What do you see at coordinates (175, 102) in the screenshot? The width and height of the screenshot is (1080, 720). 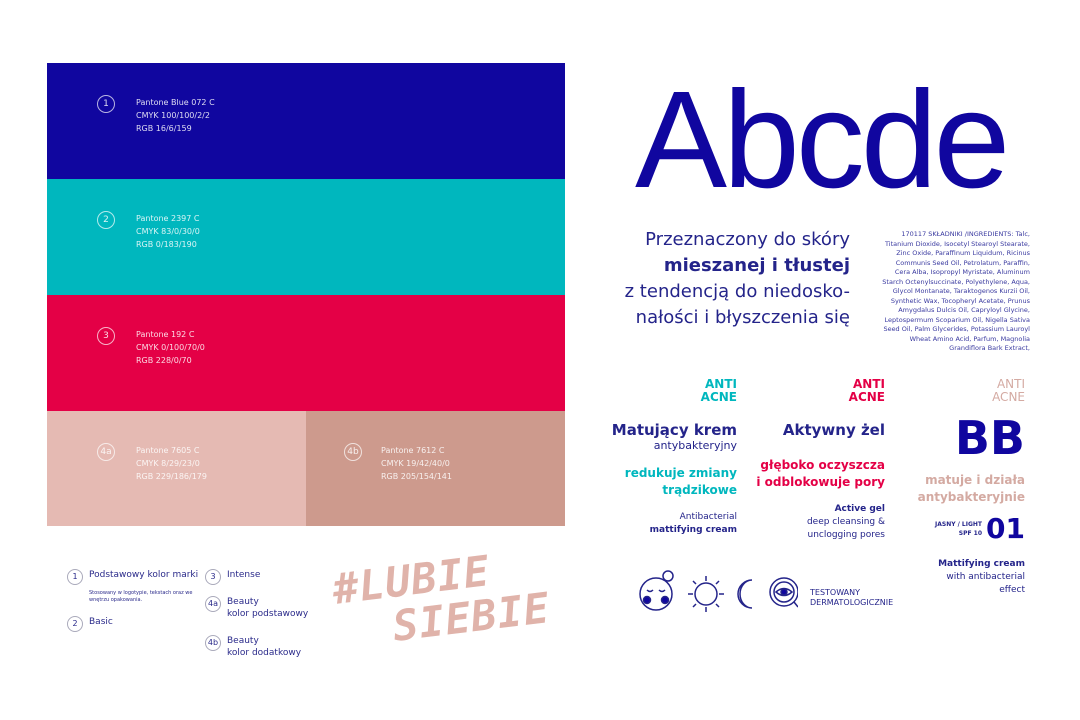 I see `pantone: Pantone Blue 072 C` at bounding box center [175, 102].